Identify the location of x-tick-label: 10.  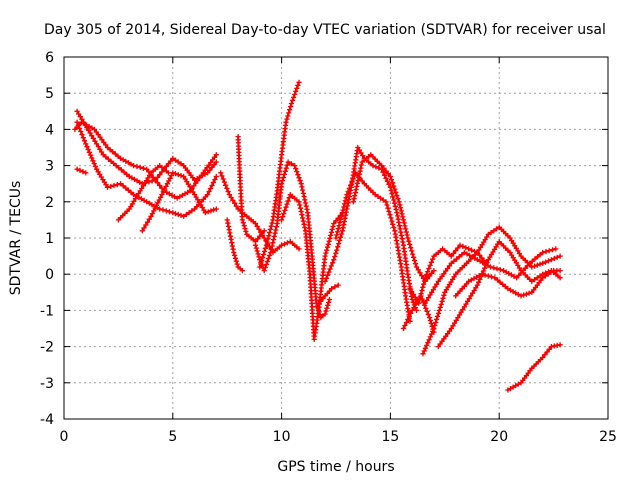
(282, 437).